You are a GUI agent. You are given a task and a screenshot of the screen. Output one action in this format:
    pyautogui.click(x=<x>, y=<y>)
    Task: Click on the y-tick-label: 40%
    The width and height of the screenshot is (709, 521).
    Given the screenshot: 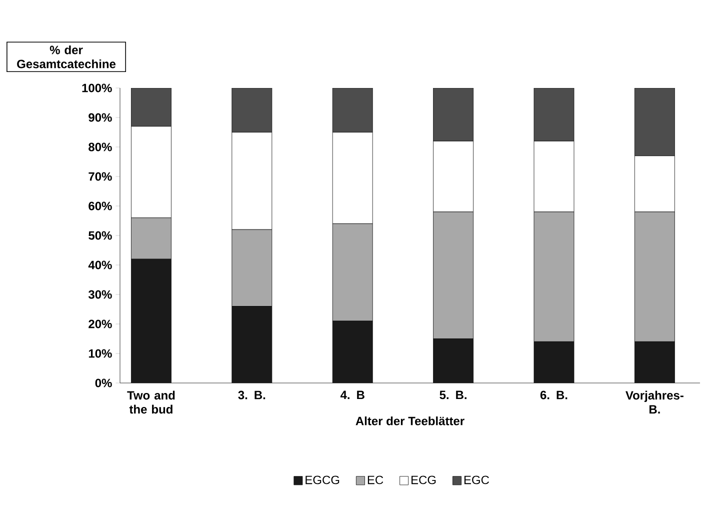 What is the action you would take?
    pyautogui.click(x=100, y=265)
    